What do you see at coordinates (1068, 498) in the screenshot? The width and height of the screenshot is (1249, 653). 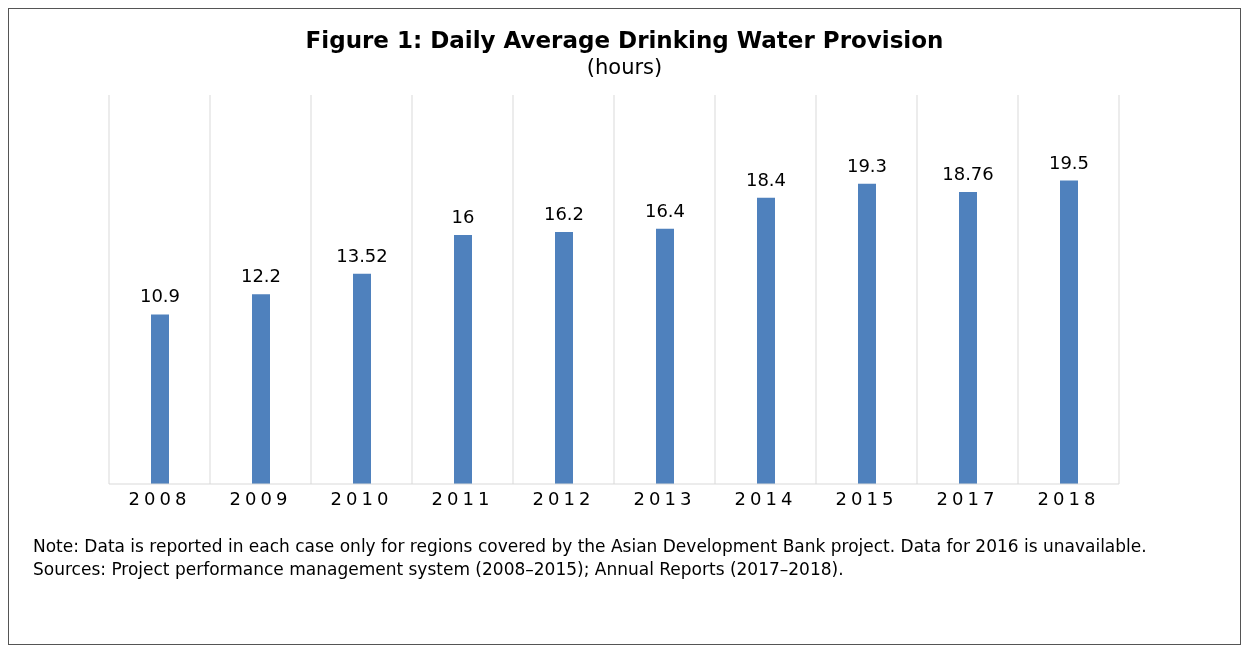 I see `x-tick-label: 2018` at bounding box center [1068, 498].